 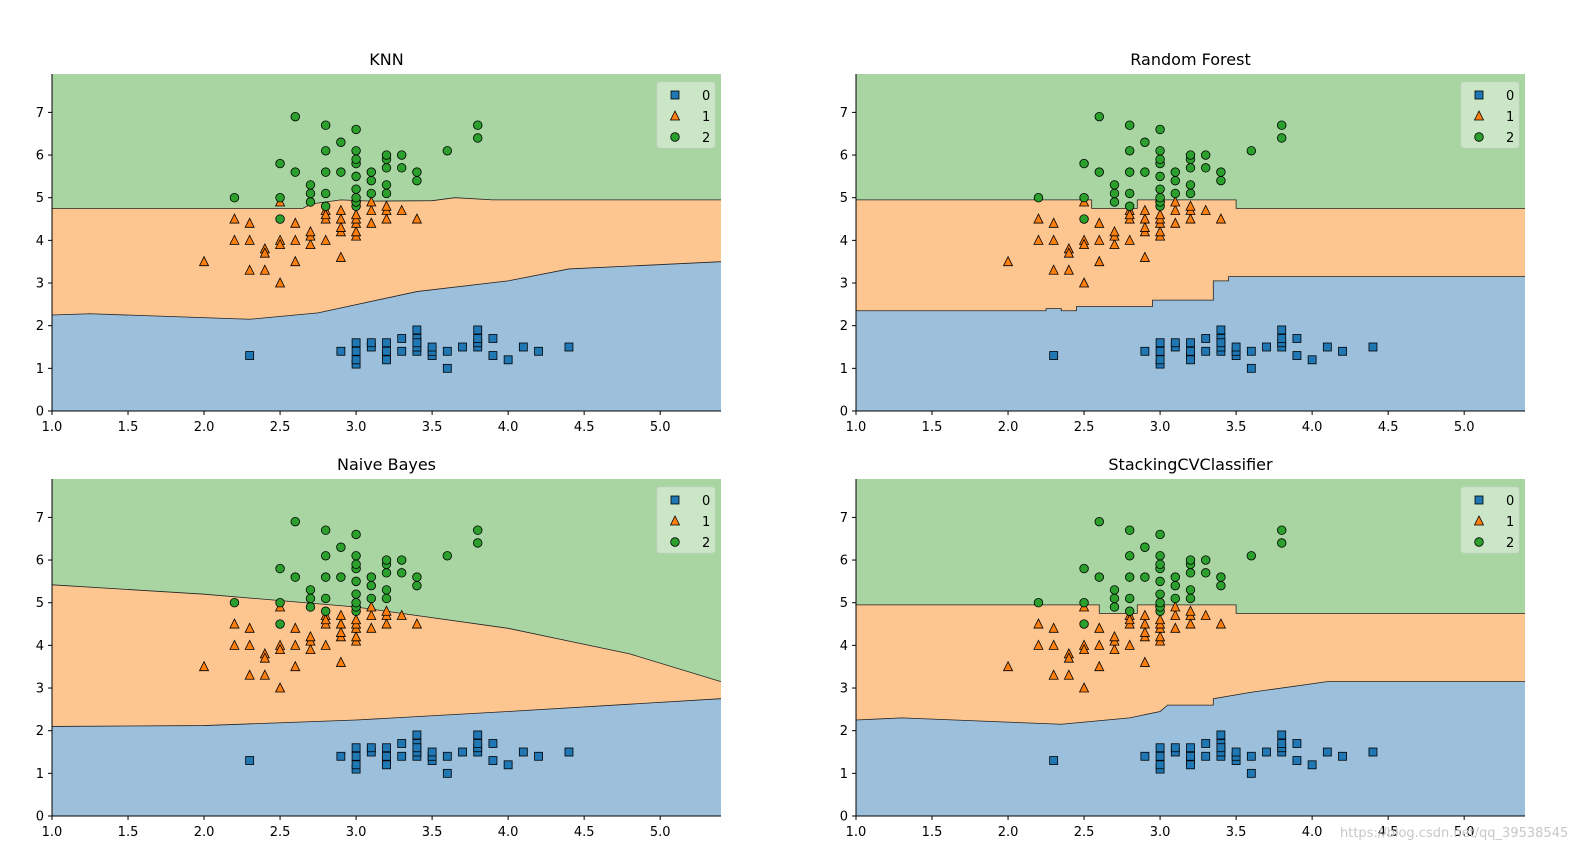 I want to click on legend-label-0: 0, so click(x=706, y=96).